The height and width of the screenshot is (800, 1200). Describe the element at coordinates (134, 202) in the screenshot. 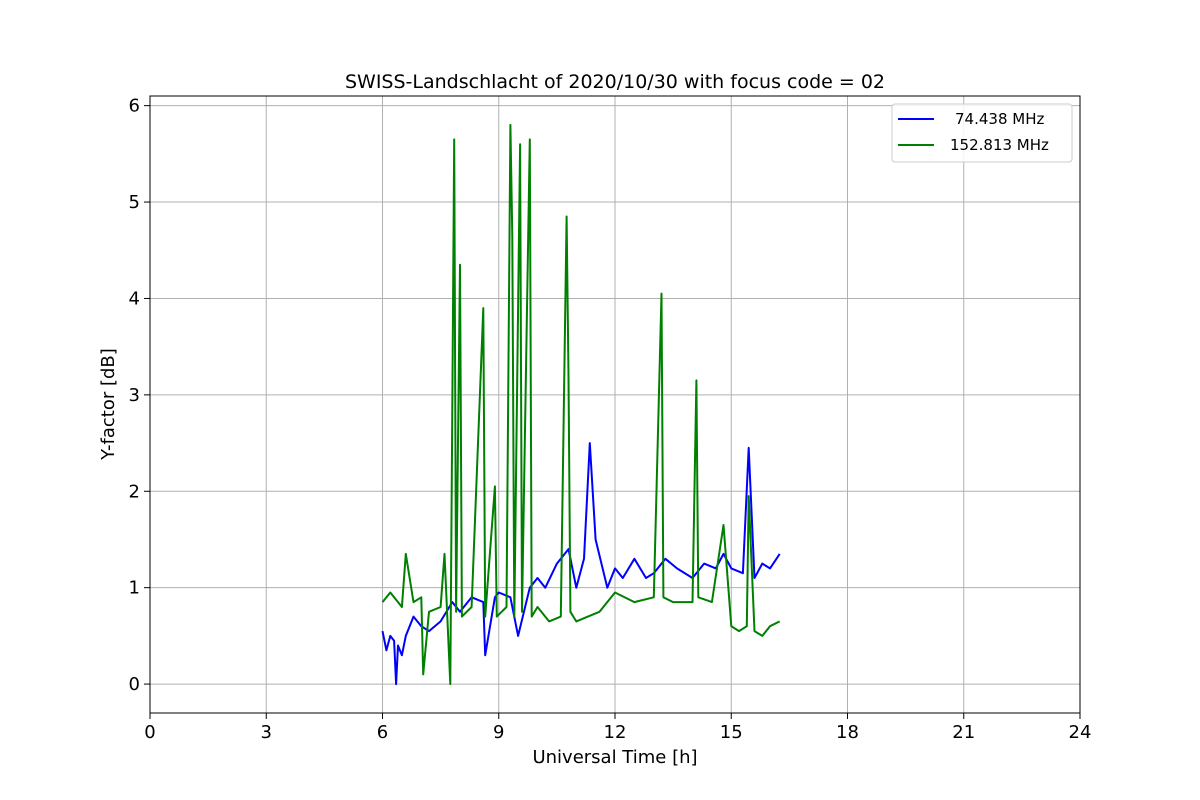

I see `y-tick-label: 5` at that location.